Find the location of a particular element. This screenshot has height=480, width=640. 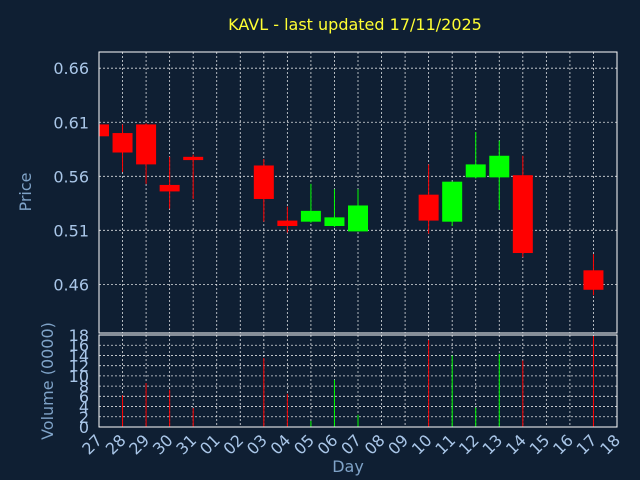

price-tick-label: 0.66 is located at coordinates (71, 68).